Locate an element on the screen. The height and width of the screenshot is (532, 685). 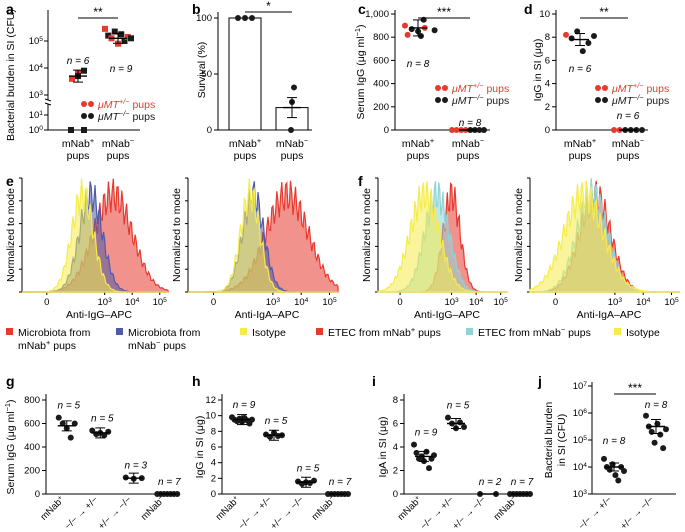
panel-b-y-axis-title: Survival (%) is located at coordinates (202, 70).